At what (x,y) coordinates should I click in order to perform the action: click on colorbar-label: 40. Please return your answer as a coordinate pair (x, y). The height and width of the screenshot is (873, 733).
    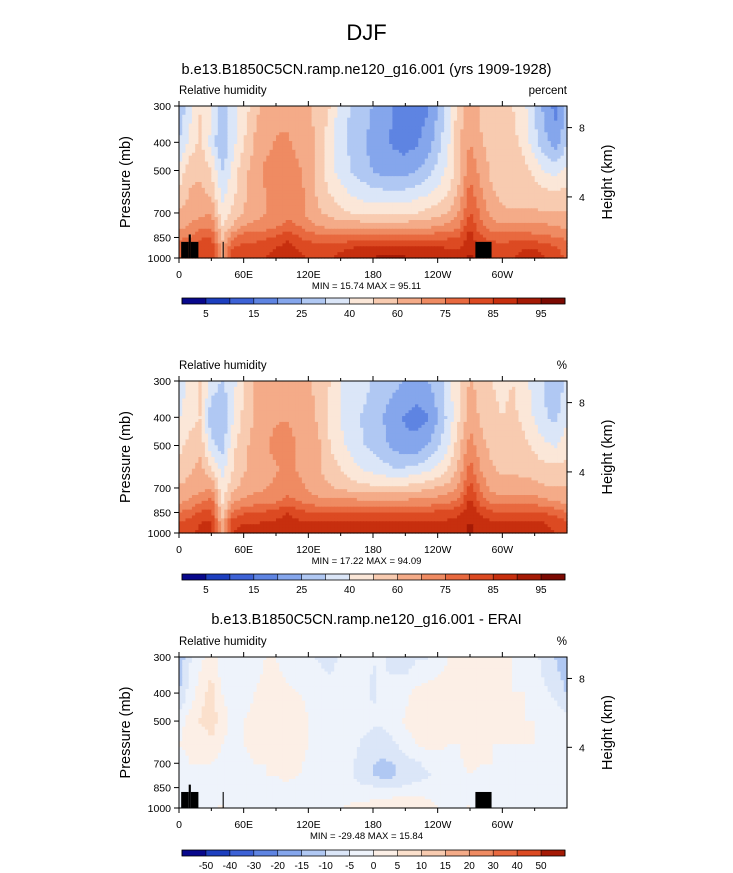
    Looking at the image, I should click on (518, 866).